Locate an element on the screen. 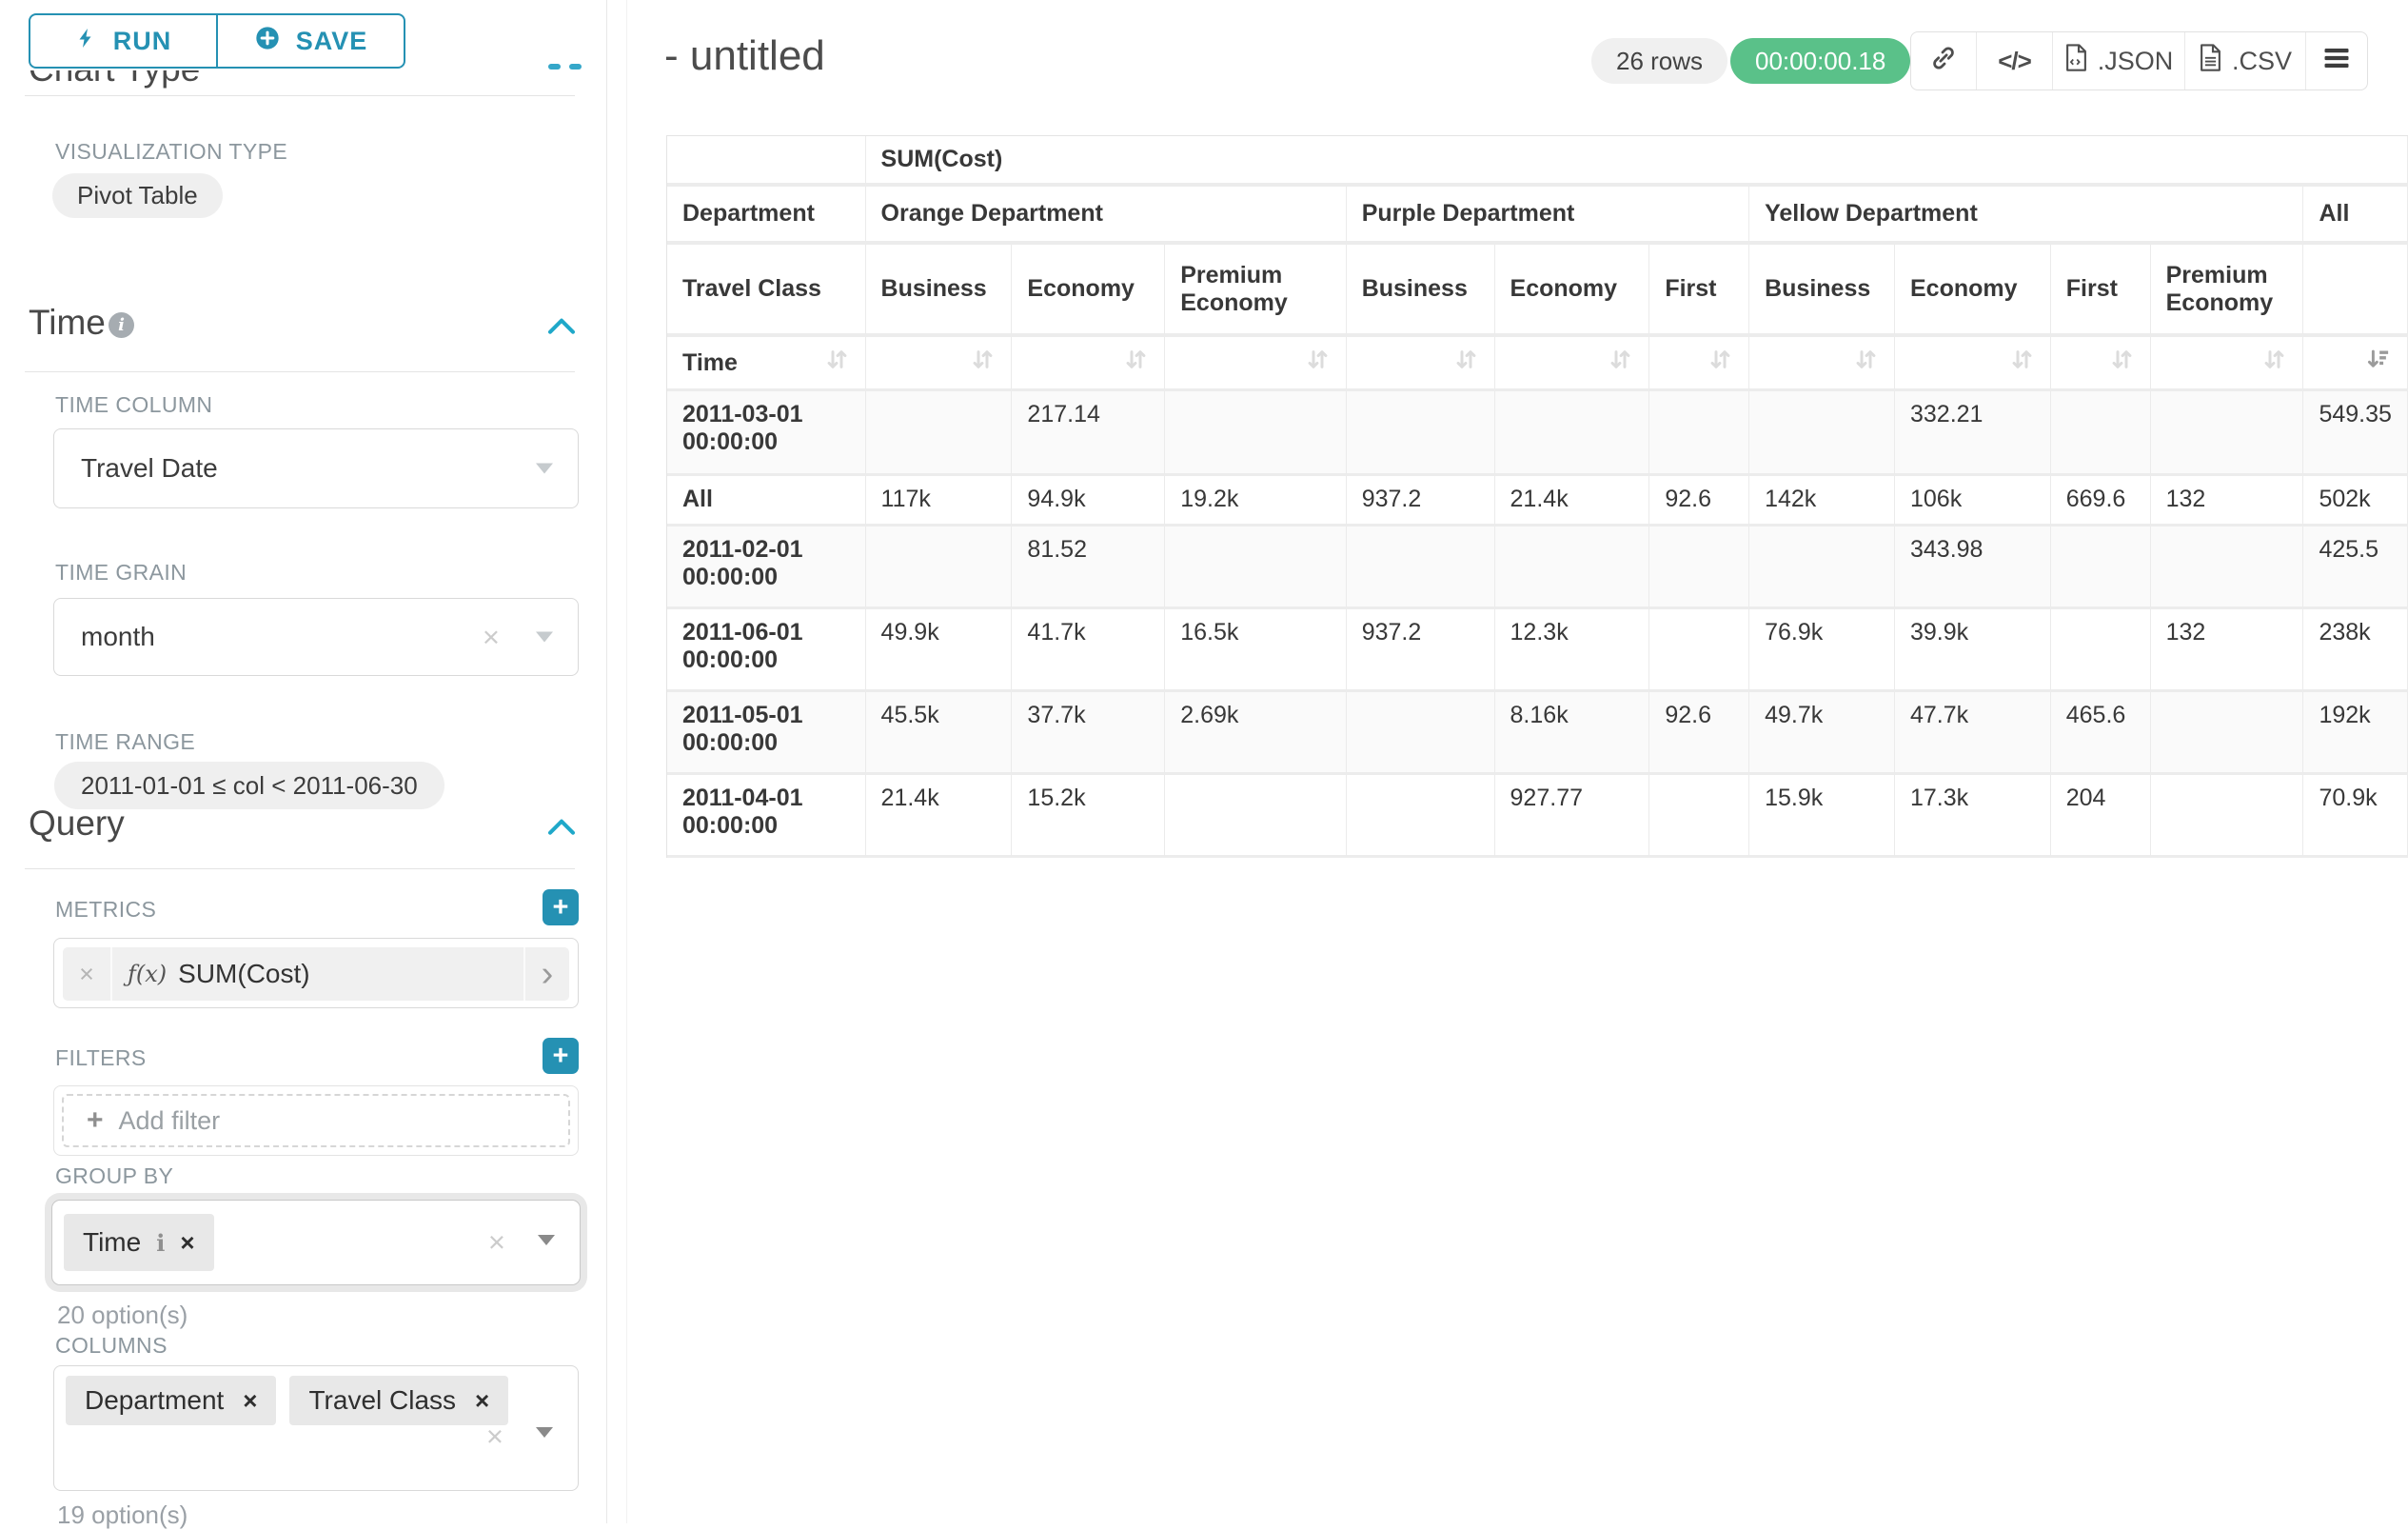 The height and width of the screenshot is (1530, 2408). collapse-query-icon is located at coordinates (561, 827).